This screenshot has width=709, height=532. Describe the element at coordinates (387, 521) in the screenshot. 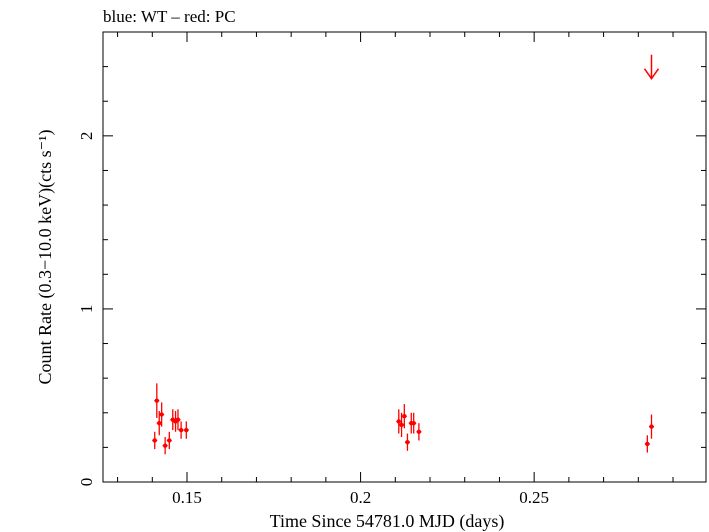

I see `x-axis-label: Time Since 54781.0 MJD (days)` at that location.